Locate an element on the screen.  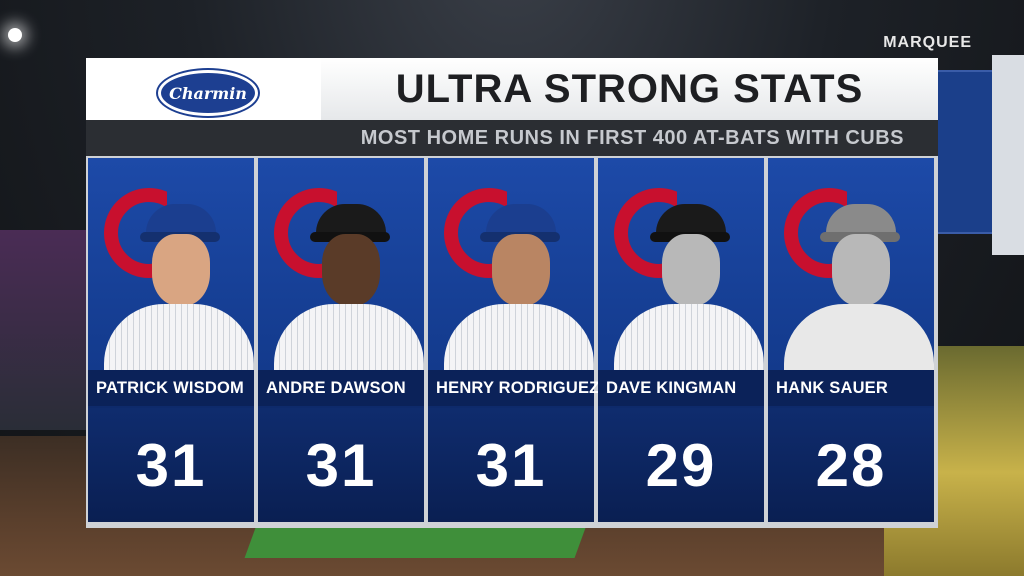
ad-board is located at coordinates (1008, 155).